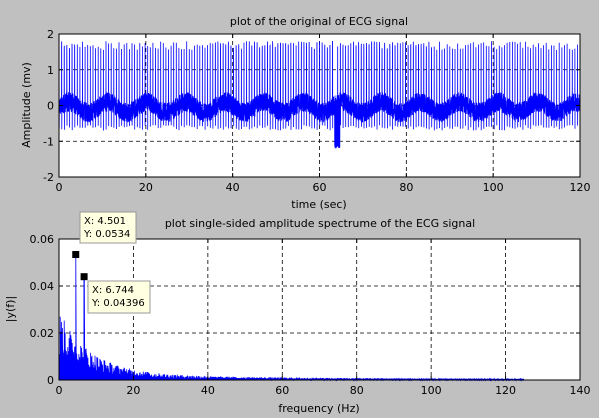  Describe the element at coordinates (111, 262) in the screenshot. I see `data-tips: X: 4.501 Y: 0.0534 X: 6.744 Y: 0.04396` at that location.